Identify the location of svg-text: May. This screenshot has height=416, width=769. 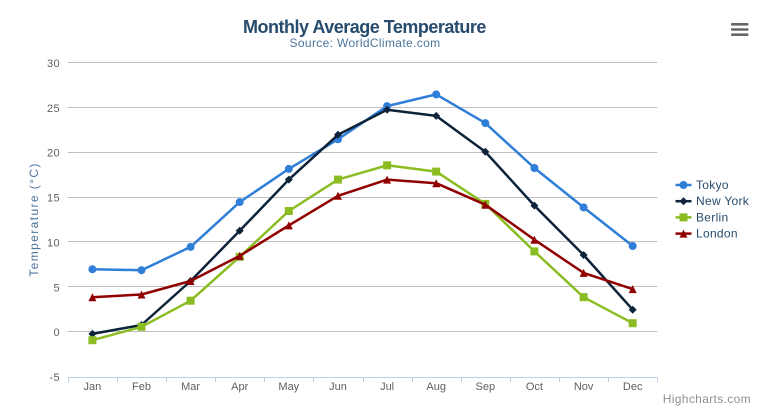
(288, 387).